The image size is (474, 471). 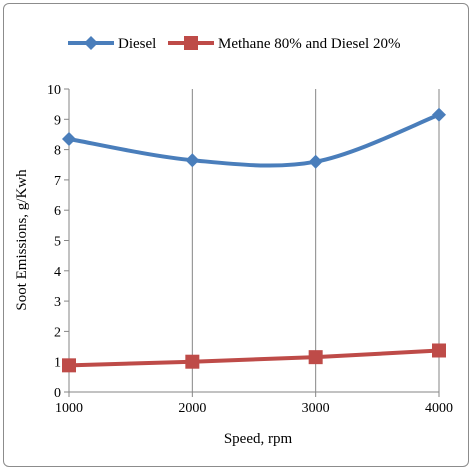 What do you see at coordinates (254, 140) in the screenshot?
I see `series-1-line` at bounding box center [254, 140].